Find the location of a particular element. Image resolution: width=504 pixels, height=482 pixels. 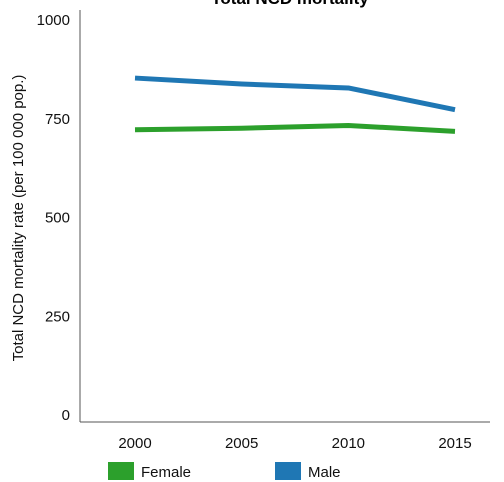

chart-title: Total NCD mortality is located at coordinates (290, 4).